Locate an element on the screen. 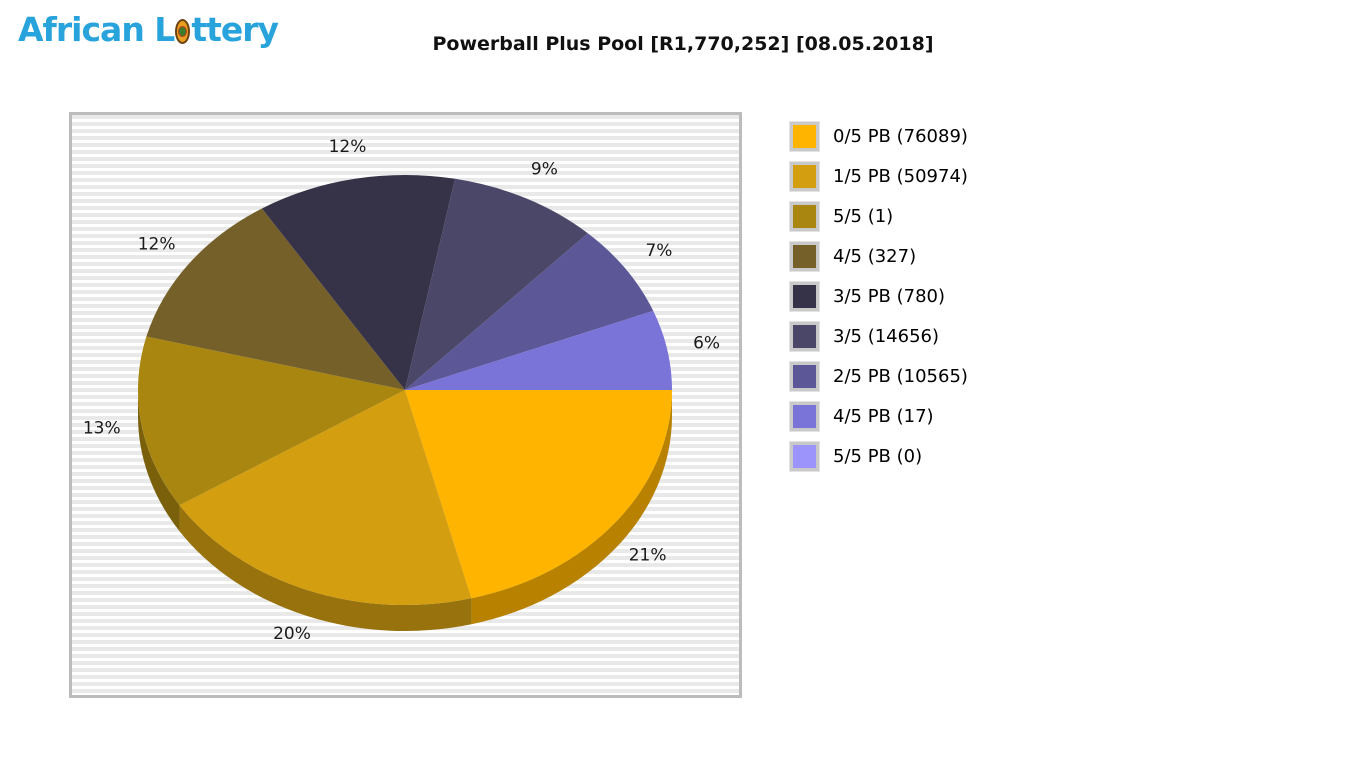 The height and width of the screenshot is (768, 1366). pie-slice-1-5-pb is located at coordinates (325, 497).